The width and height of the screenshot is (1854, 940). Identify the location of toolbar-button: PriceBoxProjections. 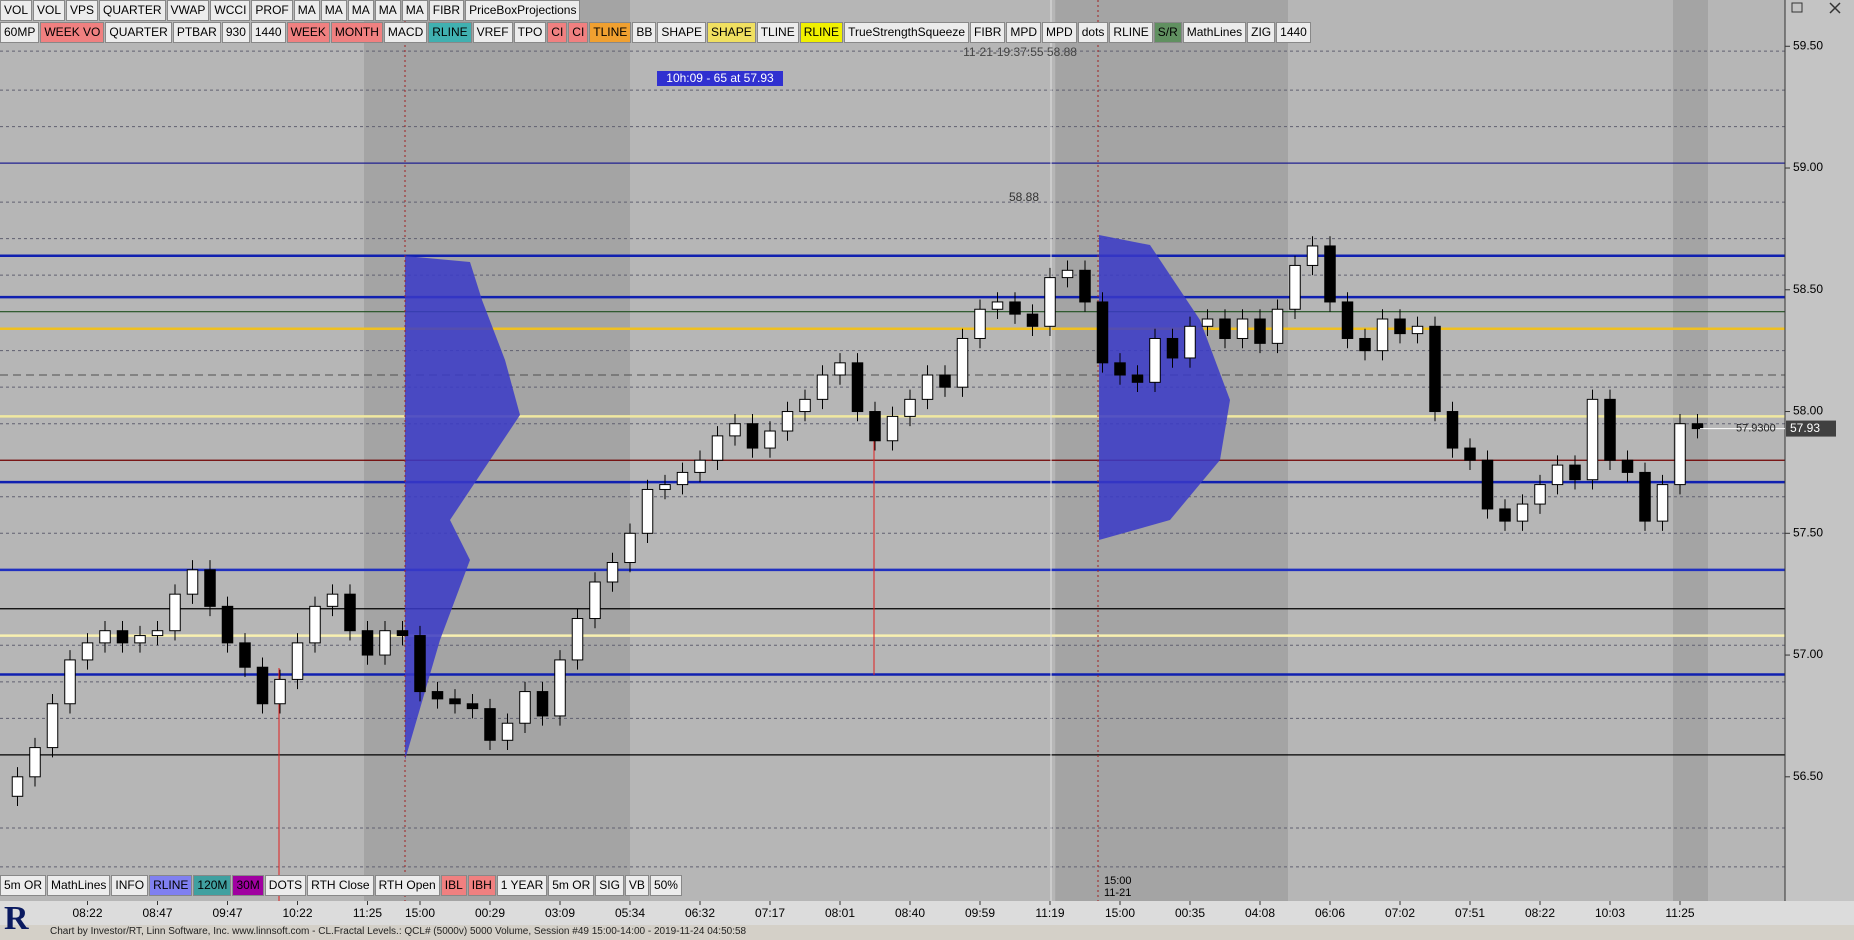
(523, 10).